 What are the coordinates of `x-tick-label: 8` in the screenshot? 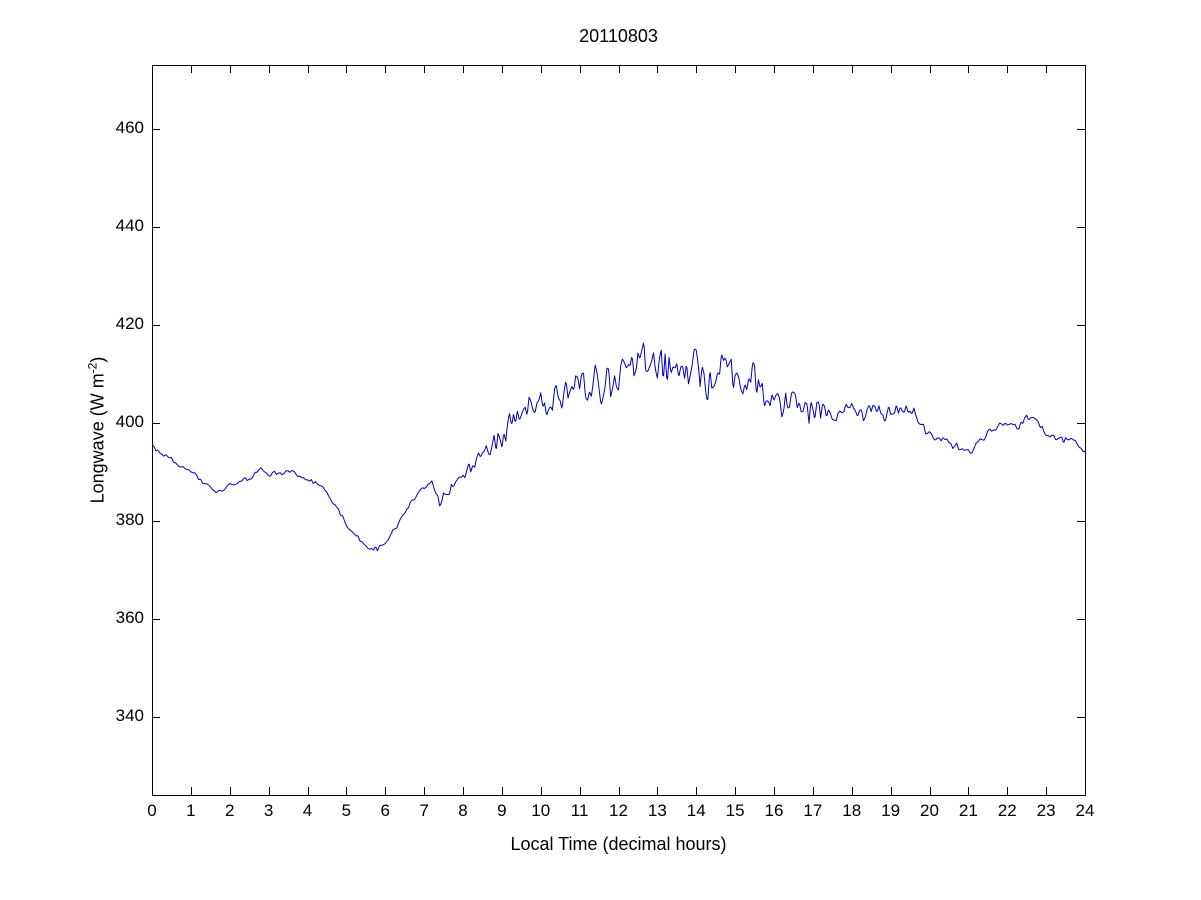 It's located at (463, 810).